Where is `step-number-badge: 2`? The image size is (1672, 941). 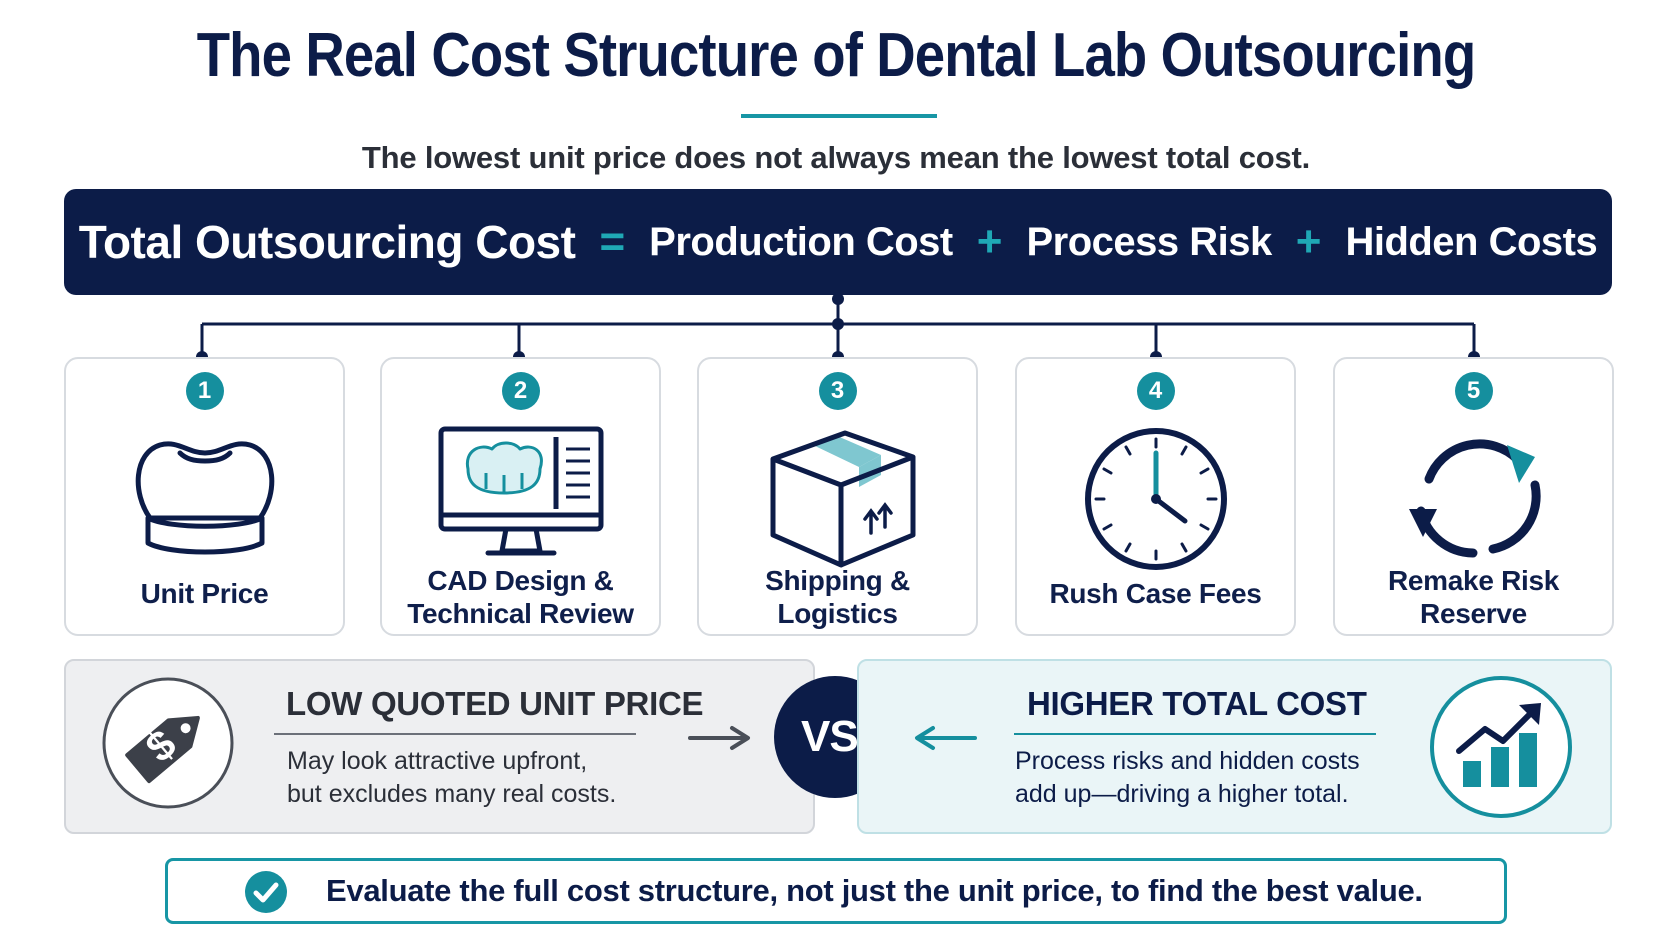
step-number-badge: 2 is located at coordinates (520, 391).